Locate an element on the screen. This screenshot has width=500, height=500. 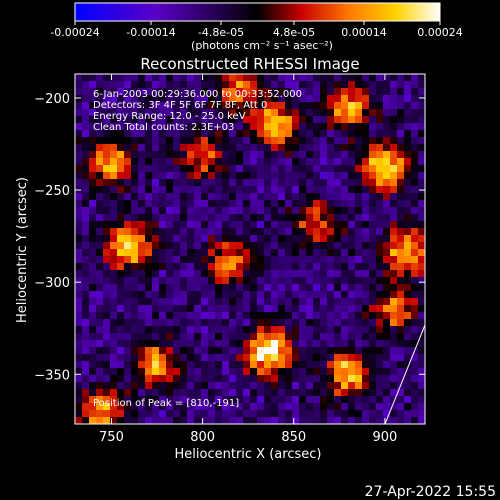
peak-position-label: Position of Peak = [810,-191] is located at coordinates (166, 403).